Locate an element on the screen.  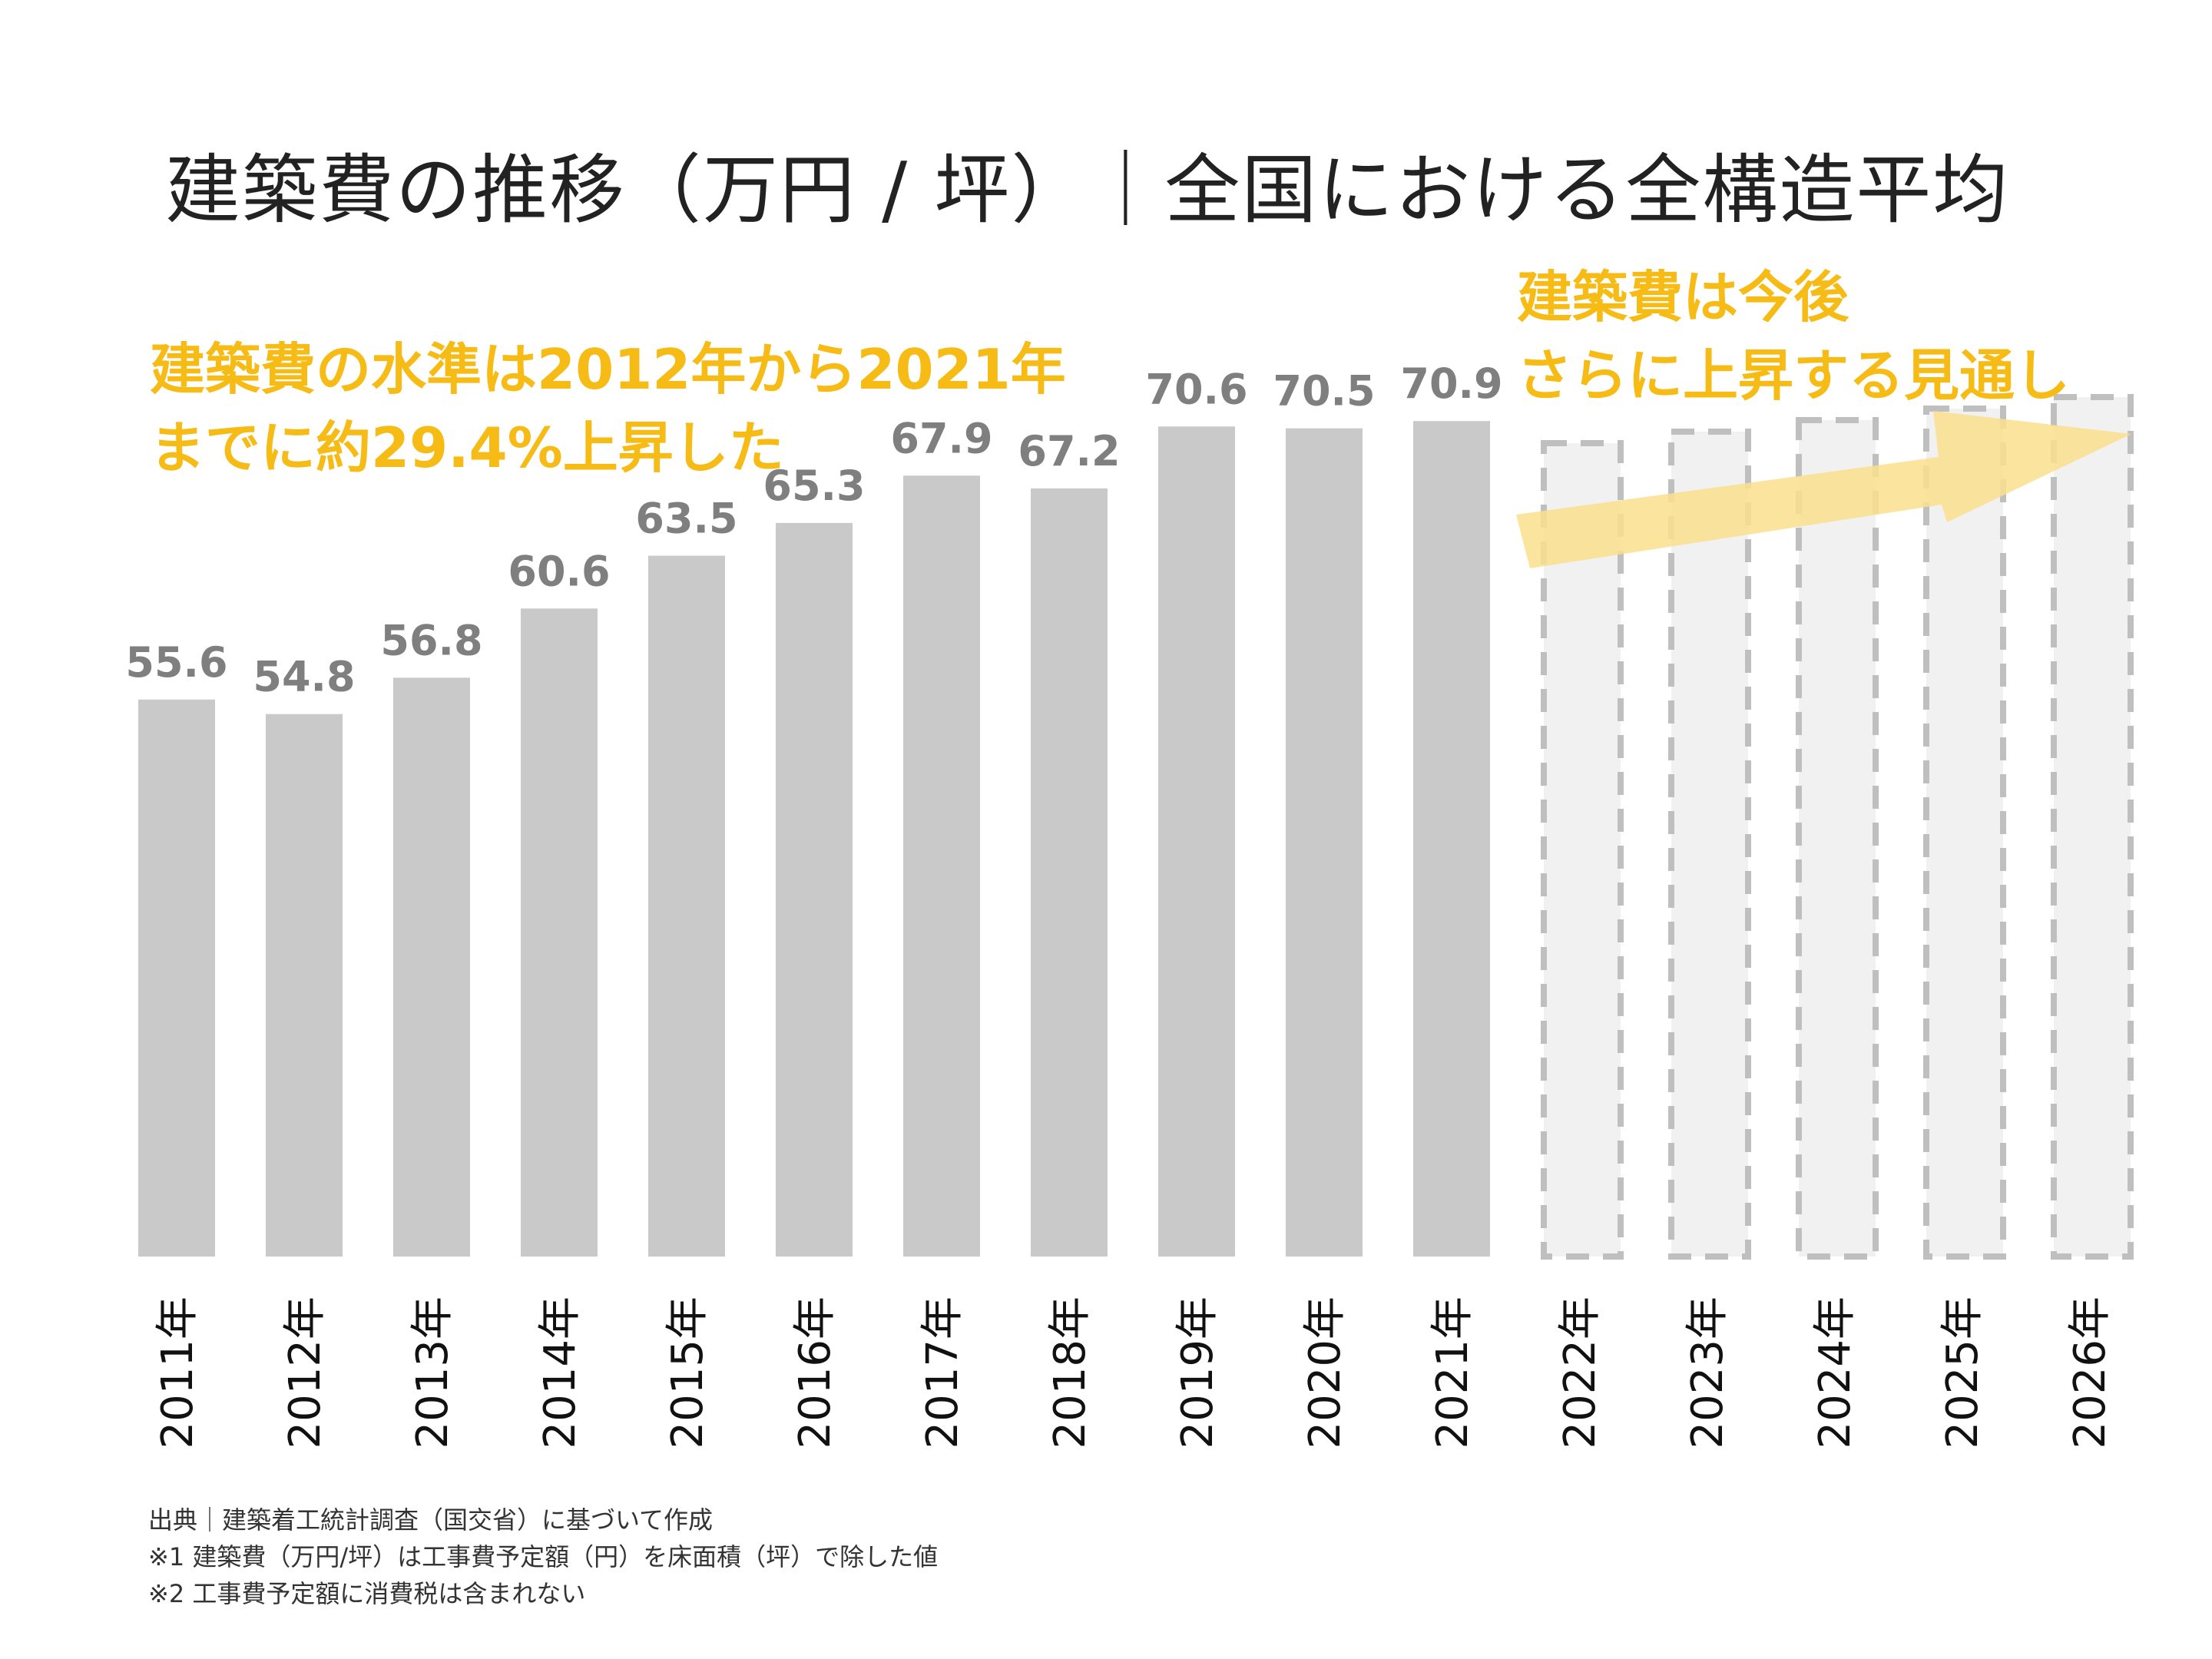
chart-title: 建築費の推移（万円 / 坪）｜全国における全構造平均 is located at coordinates (1087, 191).